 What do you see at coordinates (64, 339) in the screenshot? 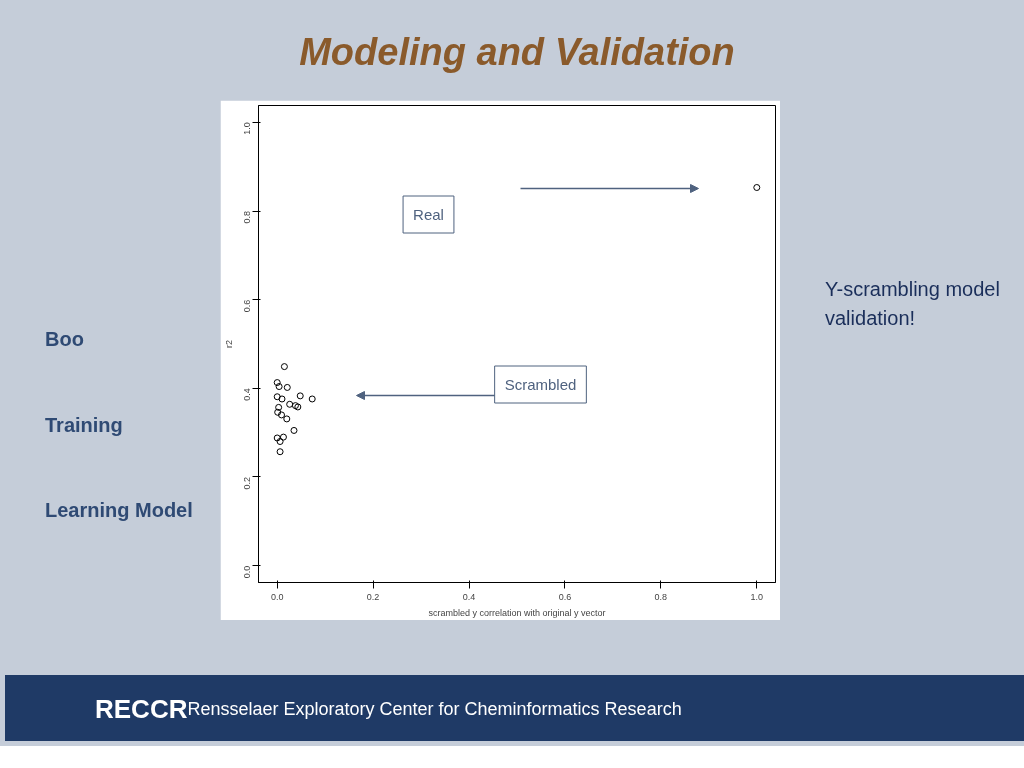
I see `text: Boo` at bounding box center [64, 339].